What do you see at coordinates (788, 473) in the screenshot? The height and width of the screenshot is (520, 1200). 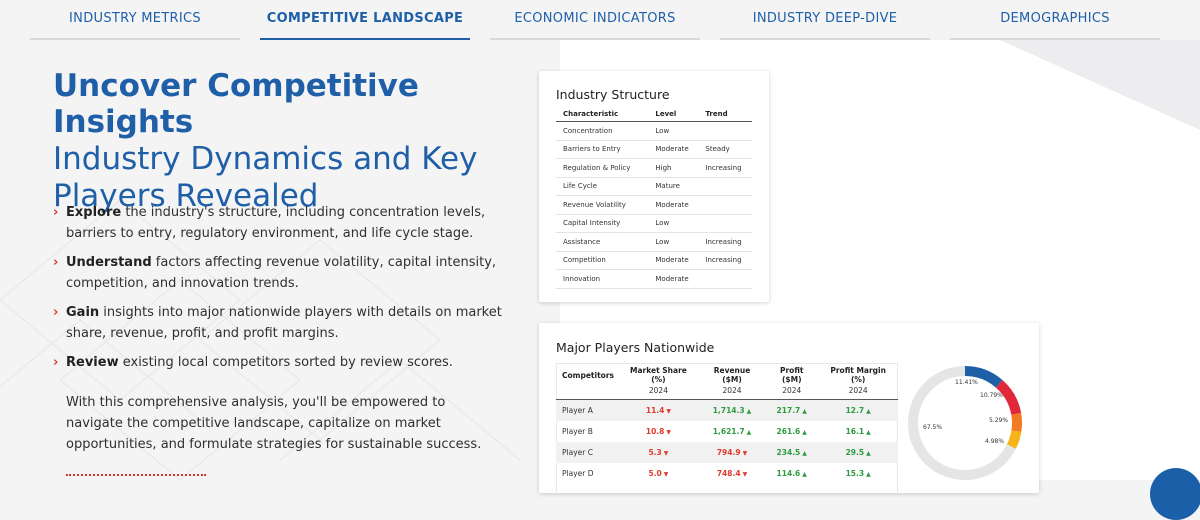 I see `metric-value: 114.6` at bounding box center [788, 473].